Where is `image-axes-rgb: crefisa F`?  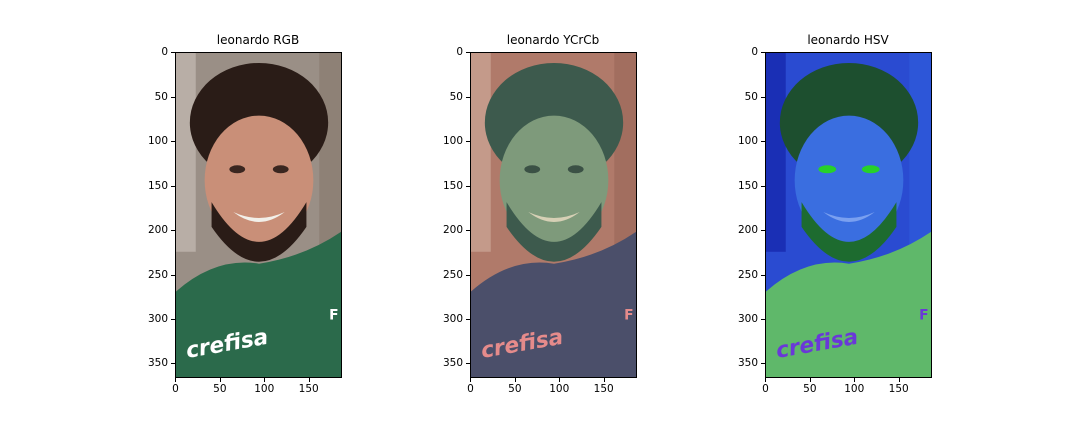 image-axes-rgb: crefisa F is located at coordinates (258, 215).